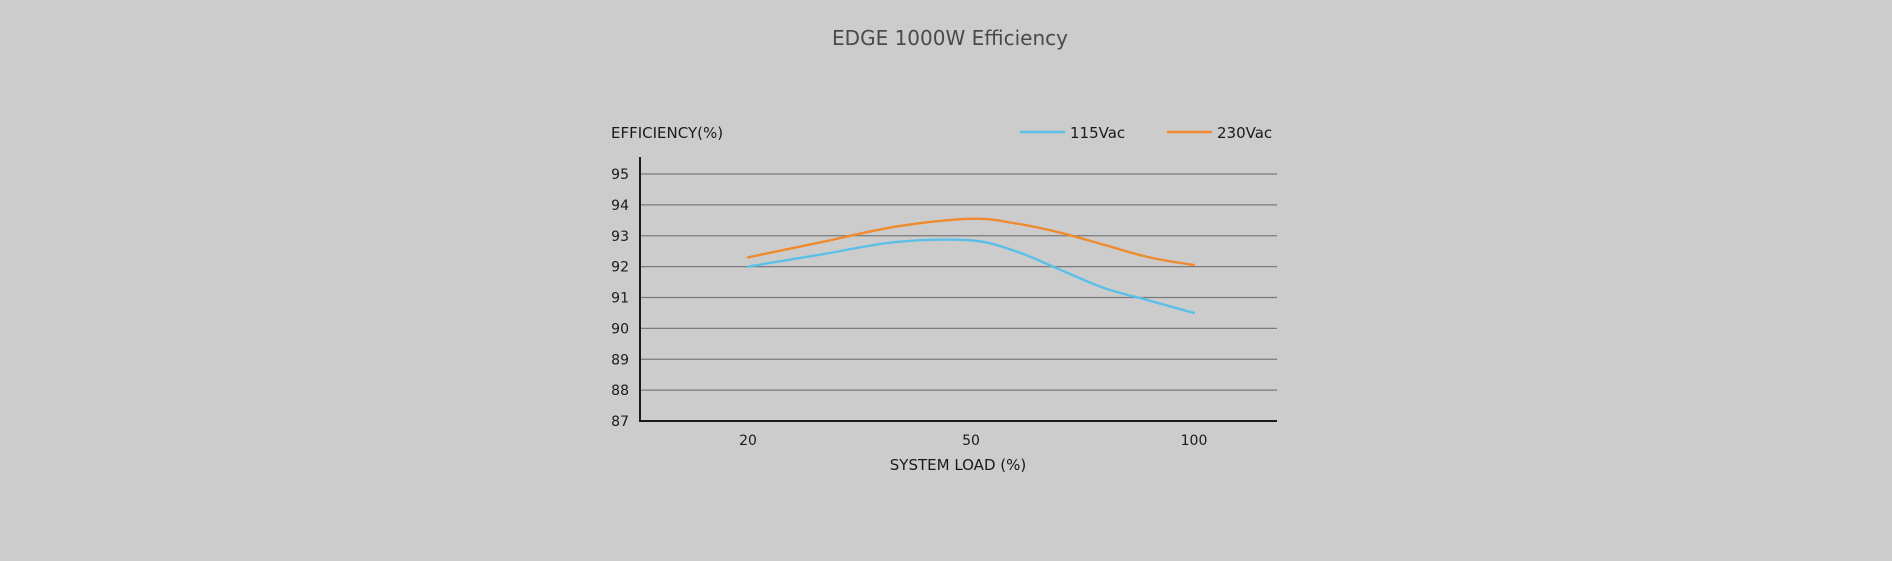 The image size is (1892, 561). What do you see at coordinates (620, 206) in the screenshot?
I see `y-tick-label: 94` at bounding box center [620, 206].